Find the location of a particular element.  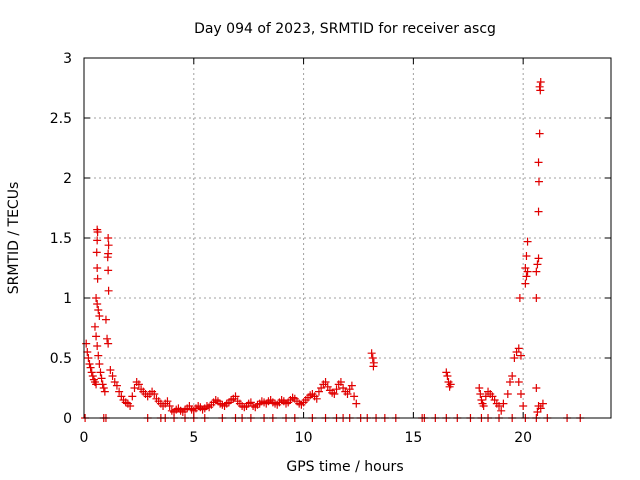

y-axis-label: SRMTID / TECUs is located at coordinates (14, 238).